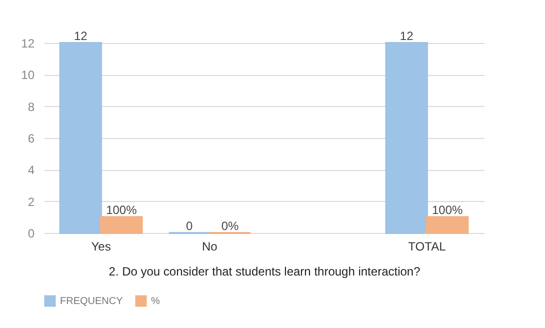  I want to click on data-label: 0%, so click(230, 226).